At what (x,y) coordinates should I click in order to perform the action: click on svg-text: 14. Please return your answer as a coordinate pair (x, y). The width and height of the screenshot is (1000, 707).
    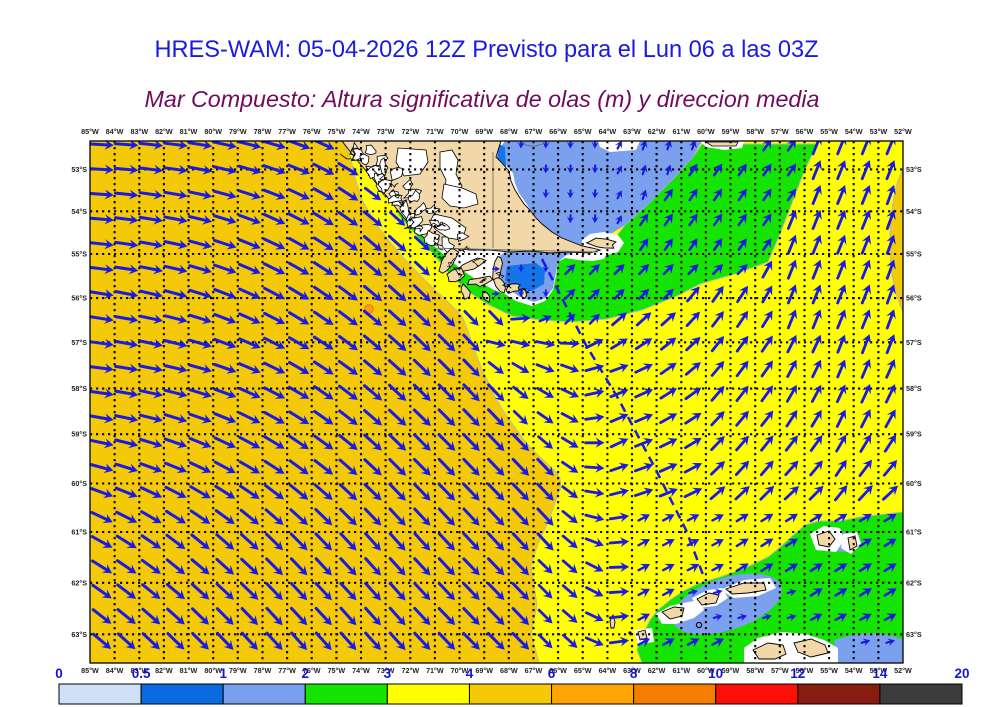
    Looking at the image, I should click on (880, 673).